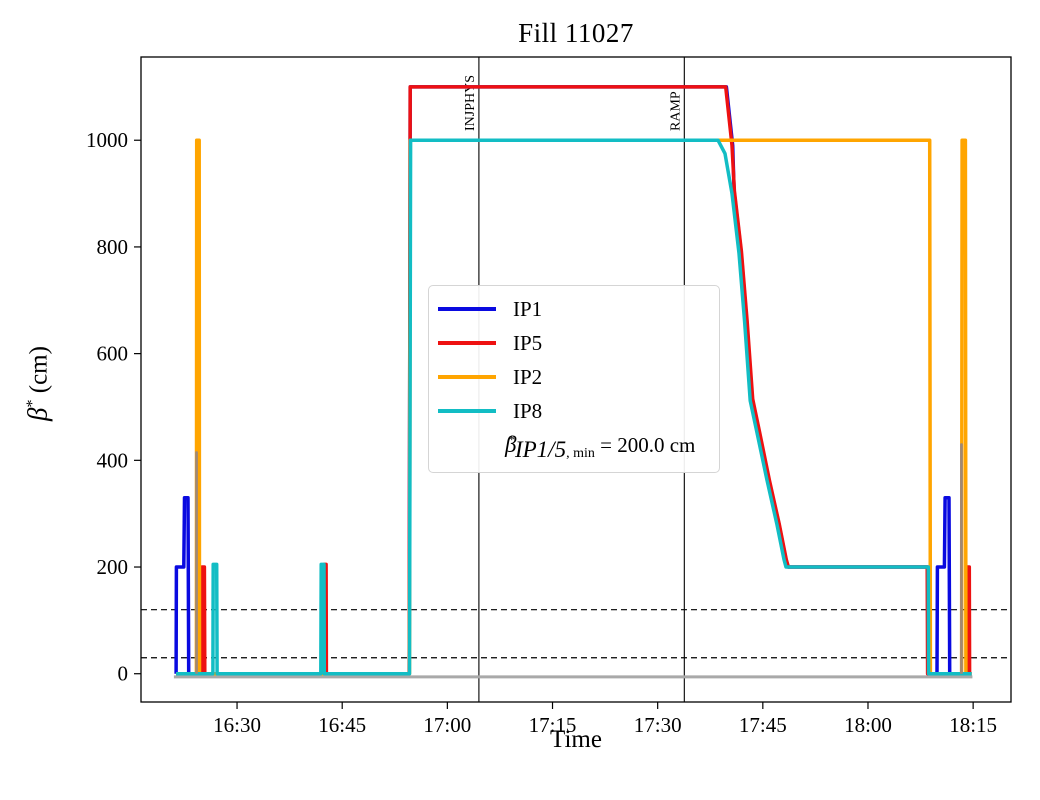 This screenshot has height=800, width=1040. I want to click on annotation-star: *, so click(511, 439).